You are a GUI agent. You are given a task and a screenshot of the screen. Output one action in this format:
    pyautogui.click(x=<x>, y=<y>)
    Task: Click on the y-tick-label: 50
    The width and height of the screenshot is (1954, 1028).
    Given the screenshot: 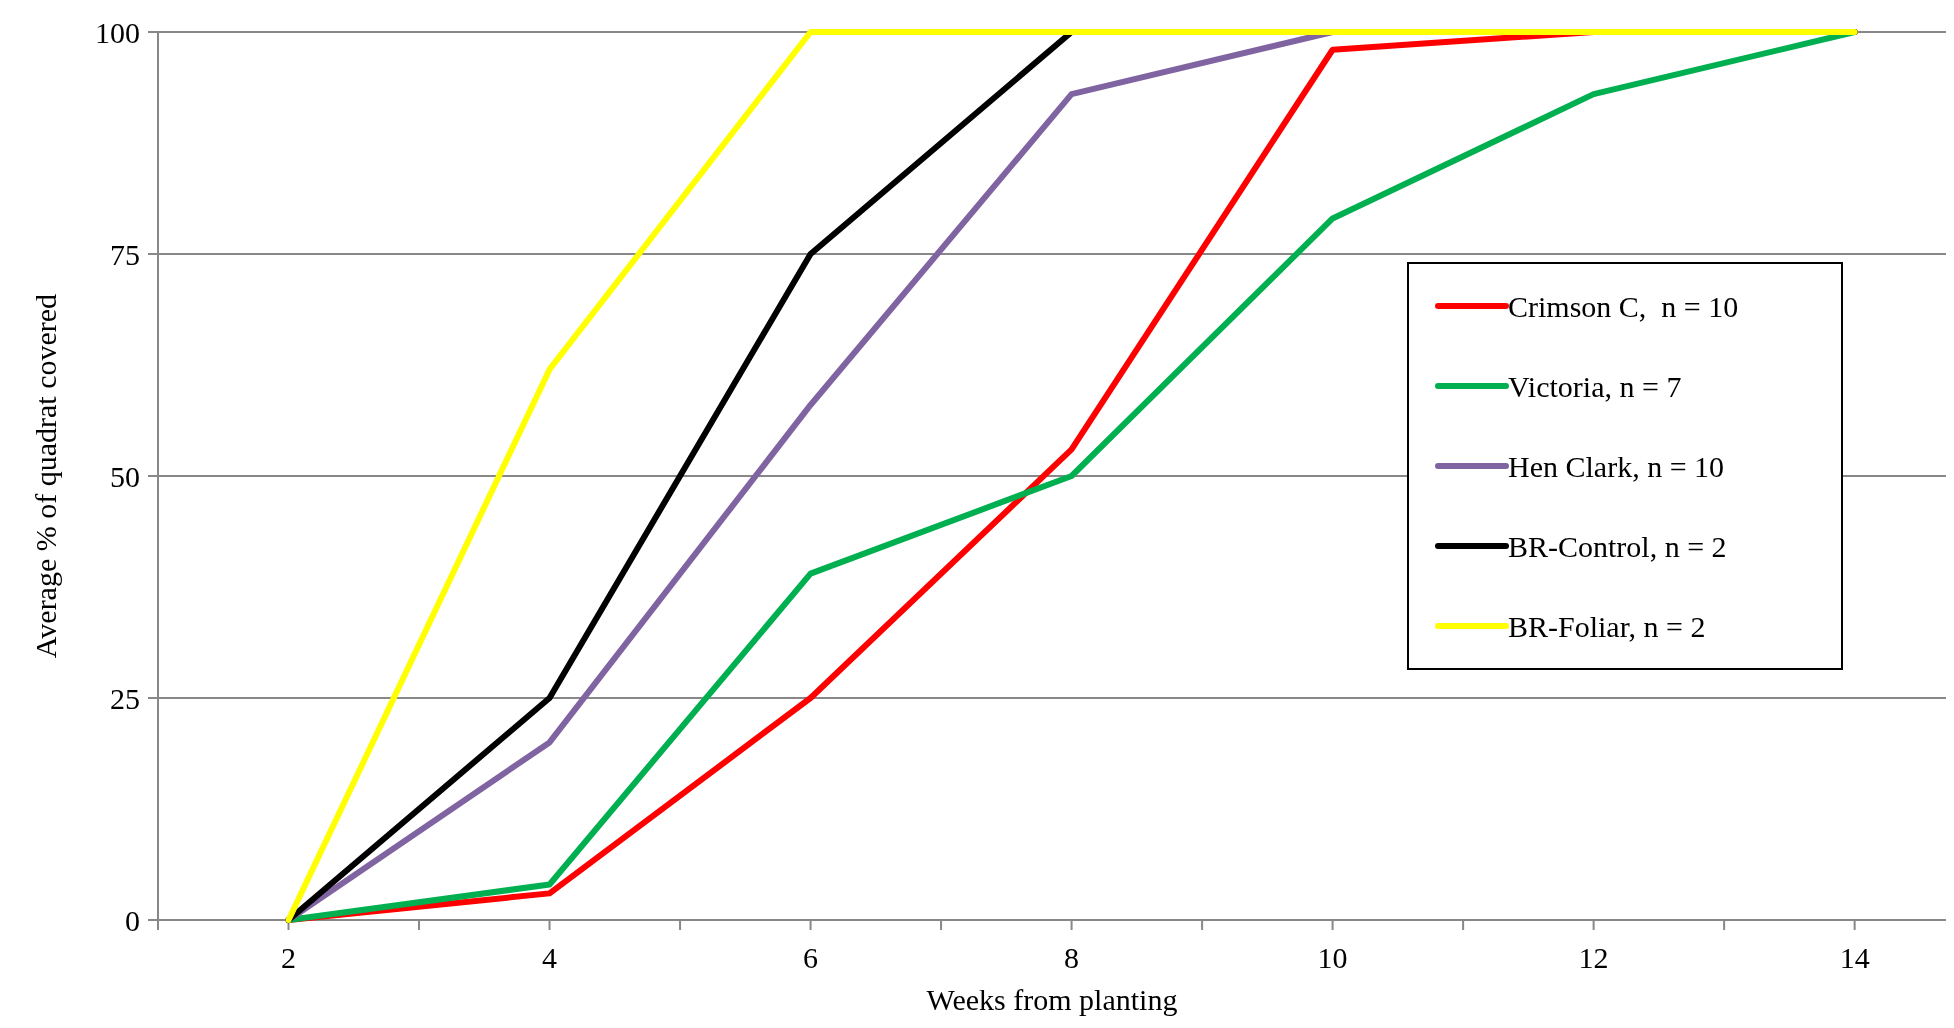 What is the action you would take?
    pyautogui.click(x=125, y=476)
    